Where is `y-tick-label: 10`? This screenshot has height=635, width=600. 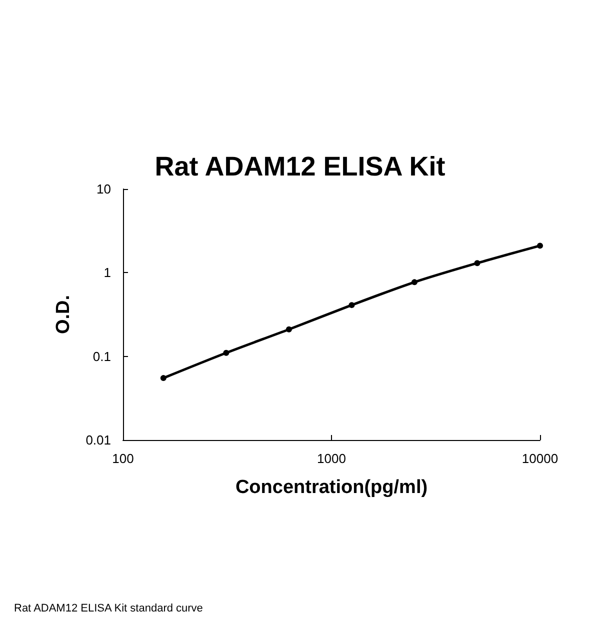
y-tick-label: 10 is located at coordinates (103, 189).